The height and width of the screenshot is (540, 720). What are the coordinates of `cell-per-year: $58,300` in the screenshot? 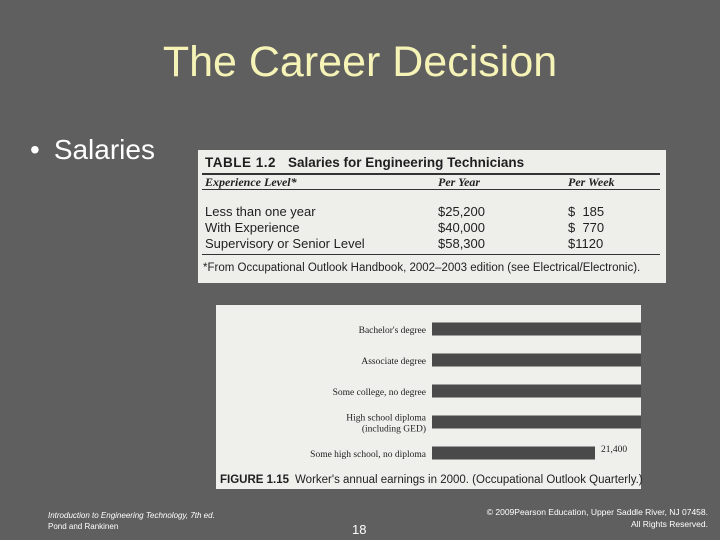 It's located at (461, 243).